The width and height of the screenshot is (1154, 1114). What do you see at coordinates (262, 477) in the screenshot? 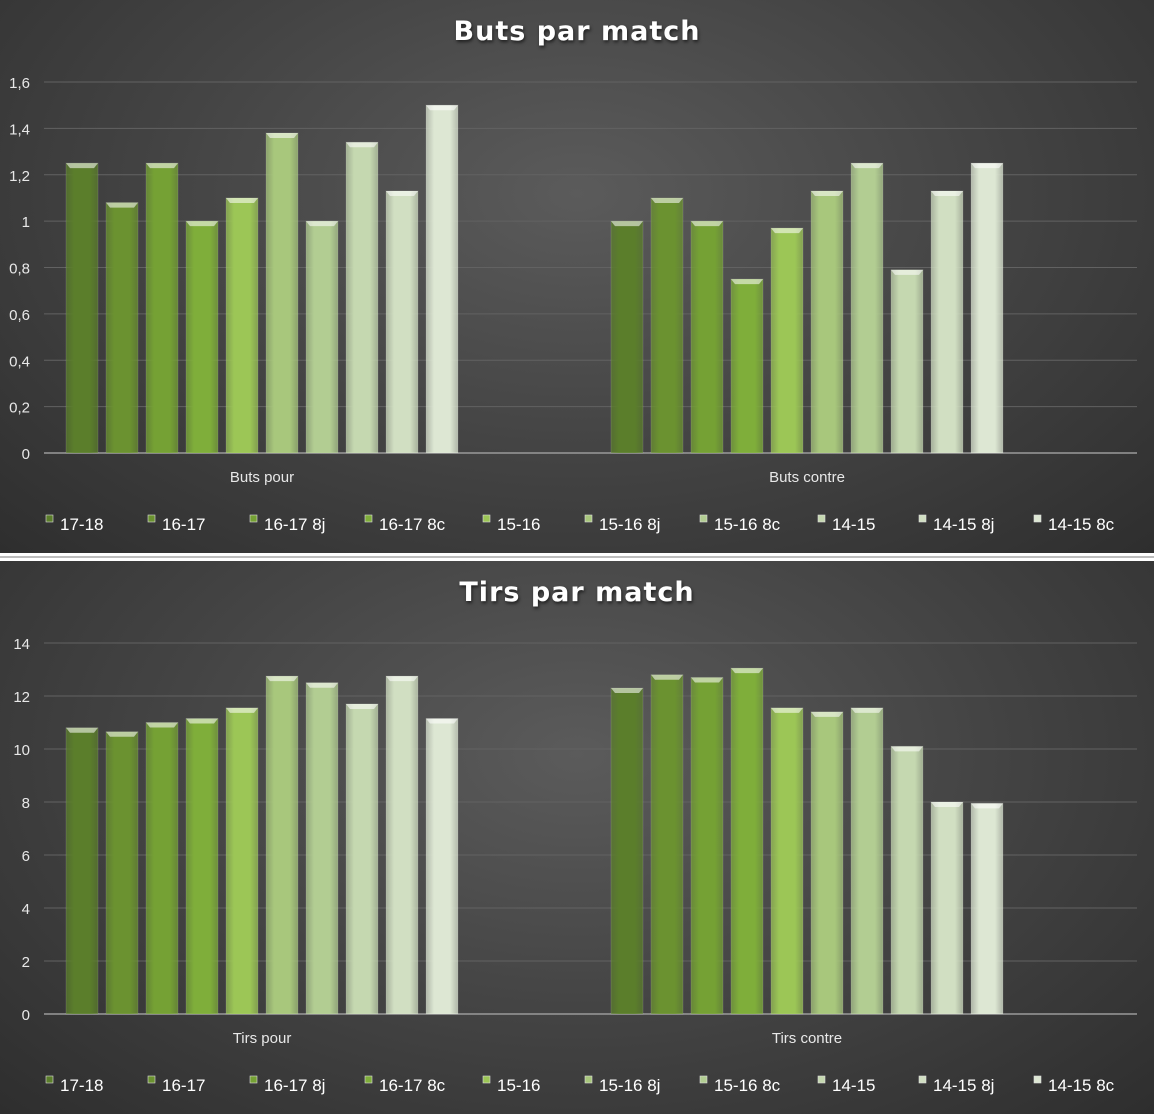
I see `category-label: Buts pour` at bounding box center [262, 477].